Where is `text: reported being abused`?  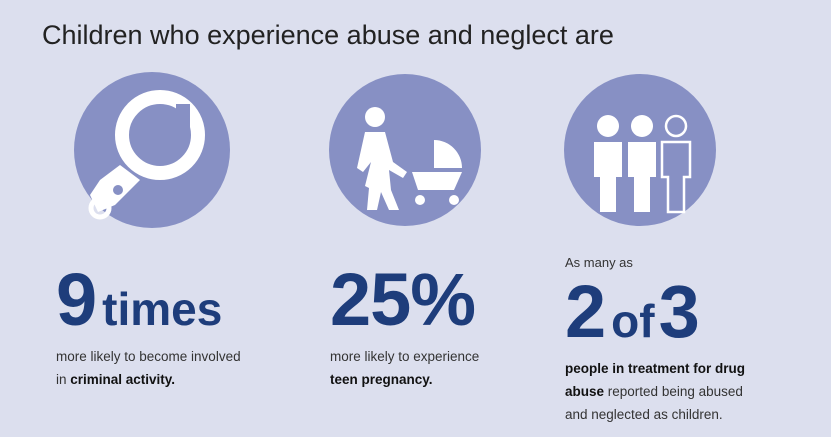
text: reported being abused is located at coordinates (673, 391).